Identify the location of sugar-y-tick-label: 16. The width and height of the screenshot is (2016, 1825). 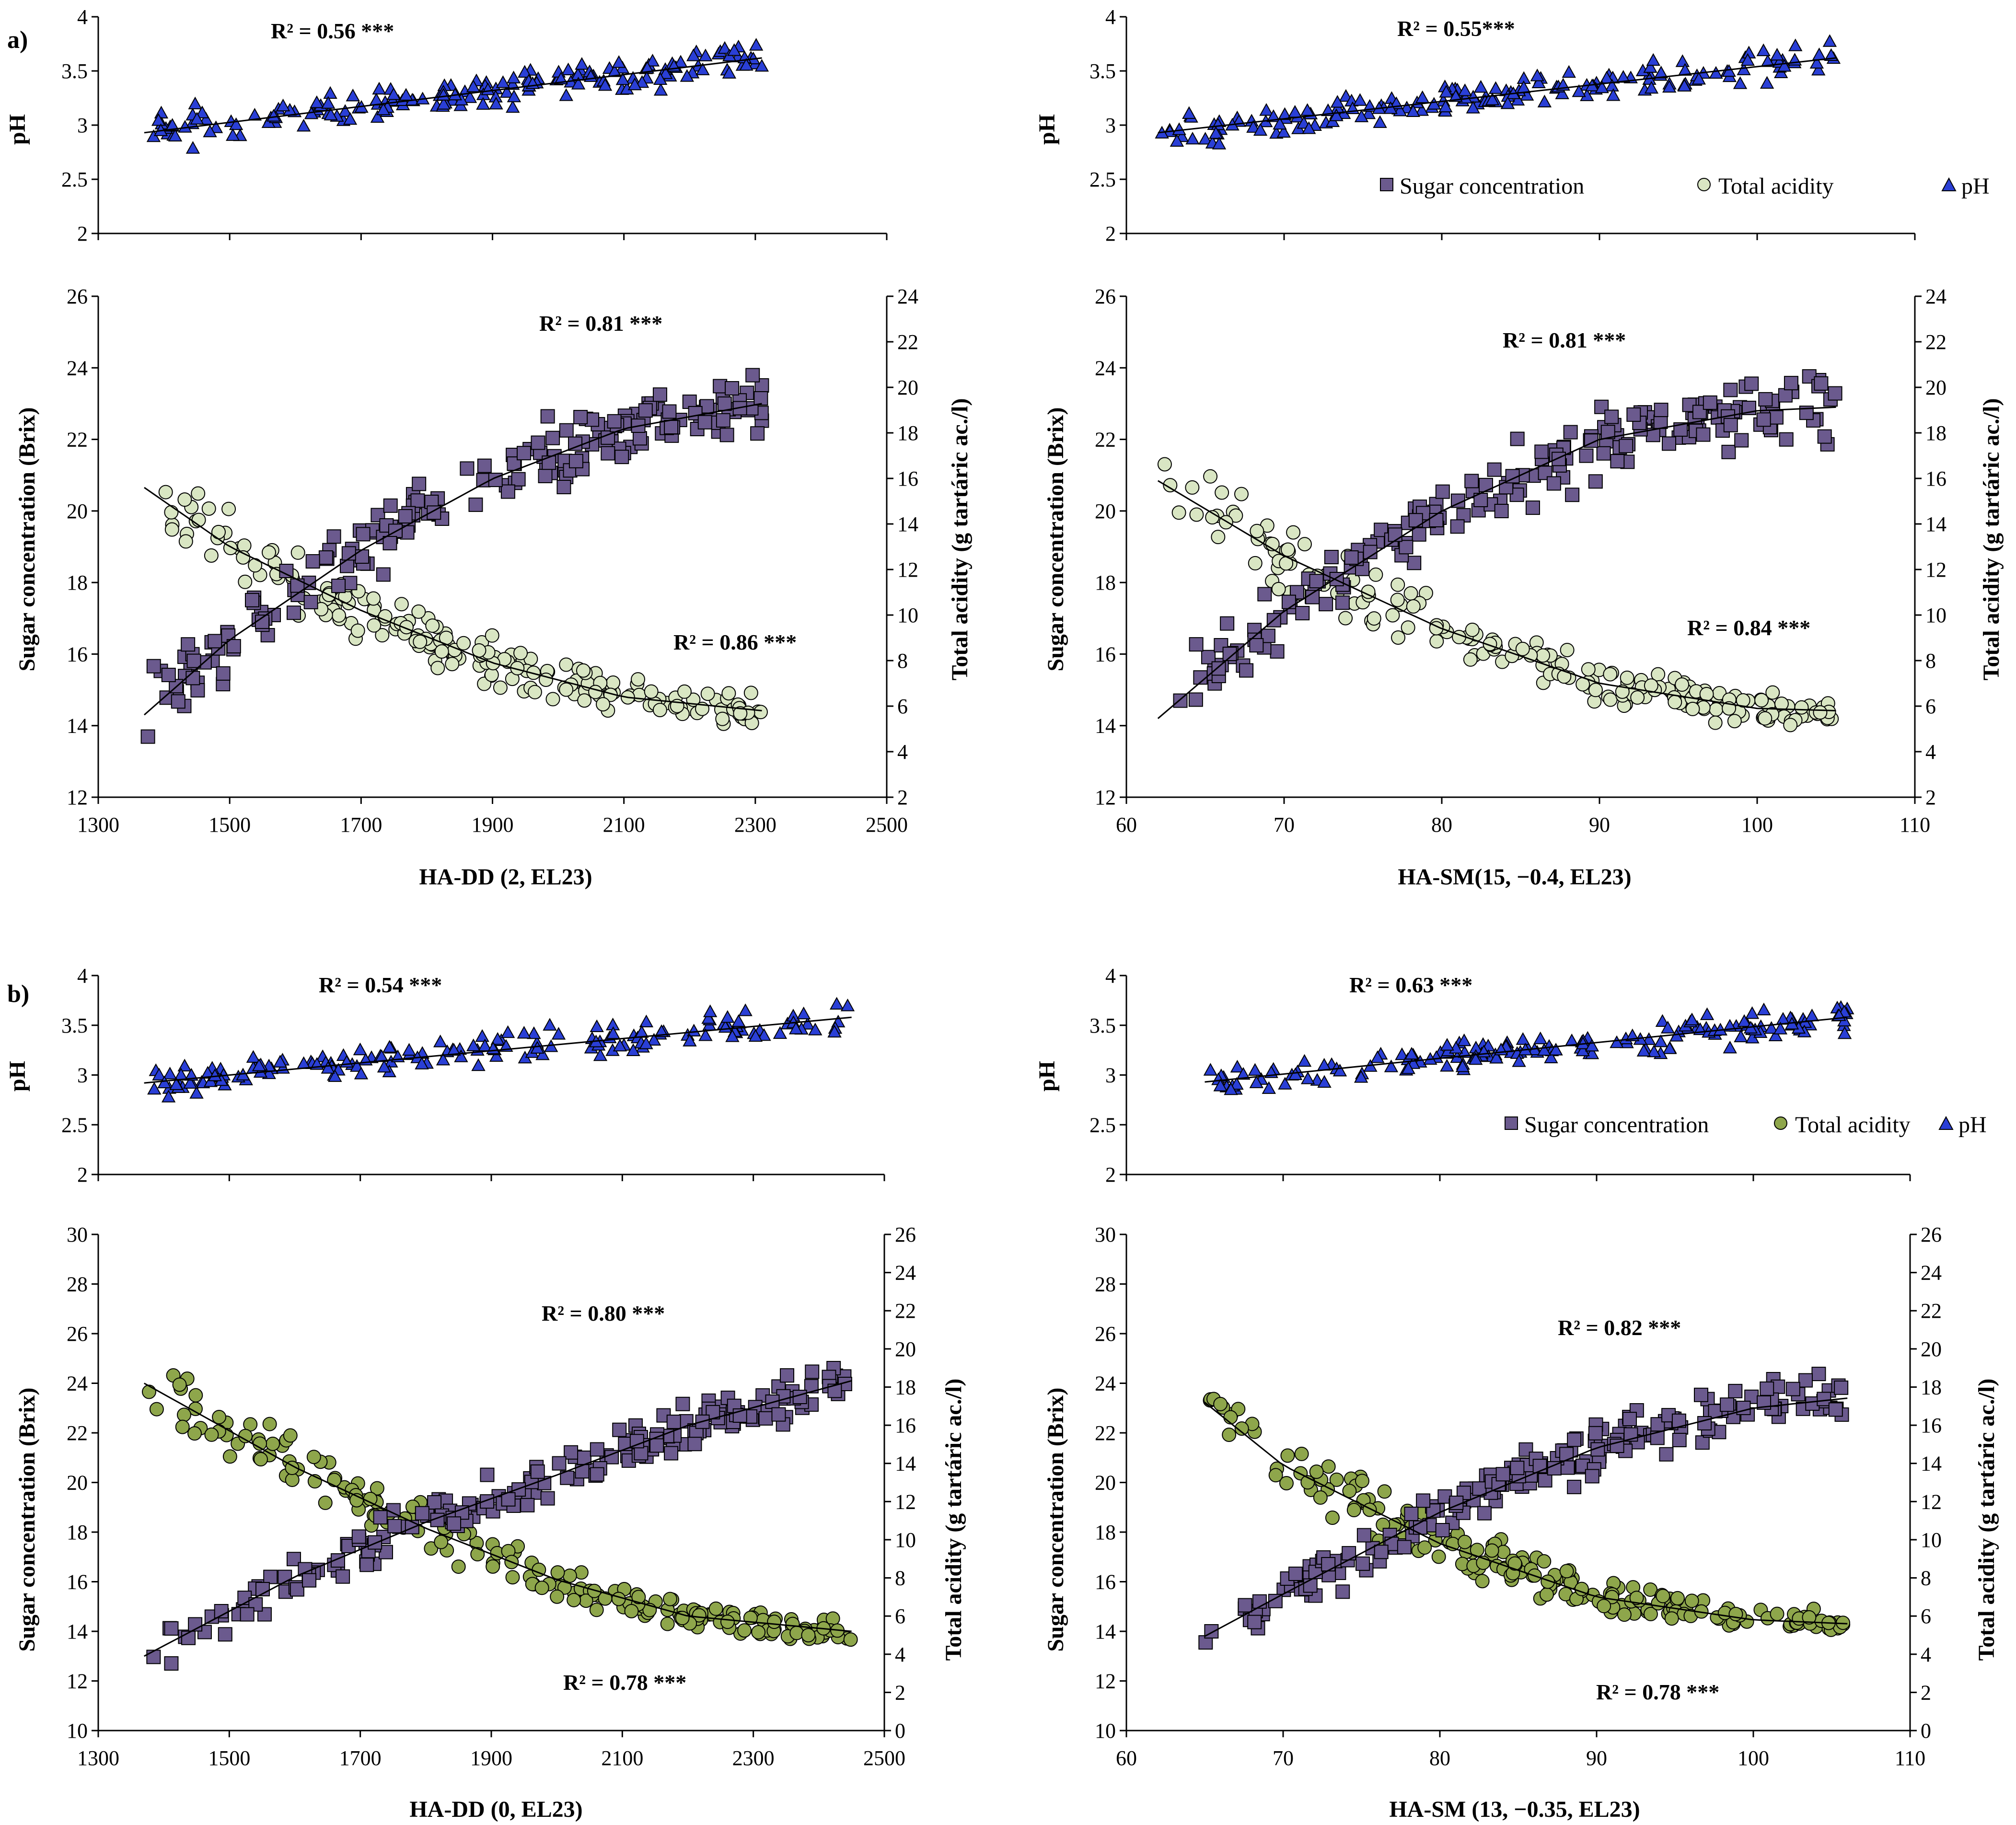
(1105, 654).